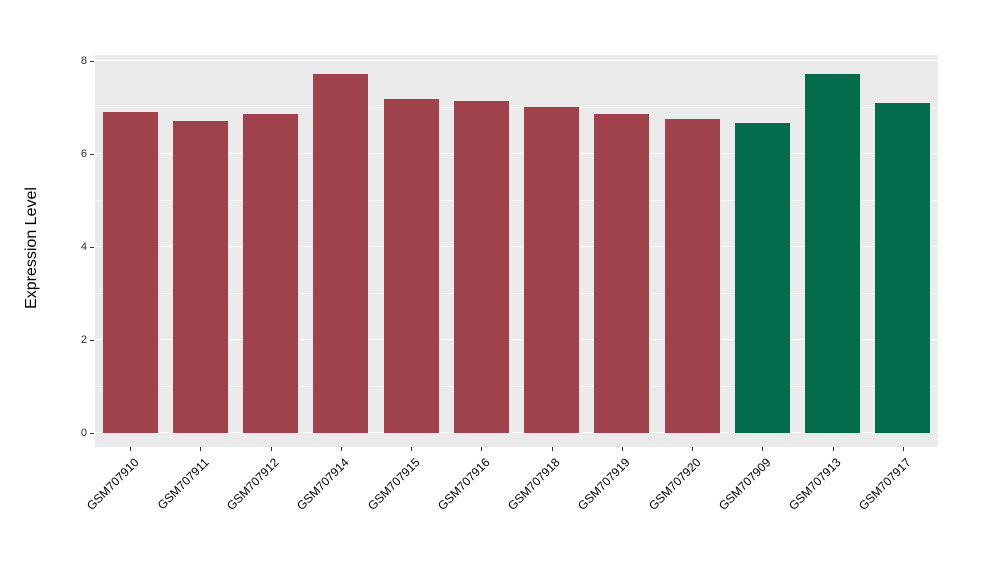  Describe the element at coordinates (481, 266) in the screenshot. I see `bar-GSM707916` at that location.